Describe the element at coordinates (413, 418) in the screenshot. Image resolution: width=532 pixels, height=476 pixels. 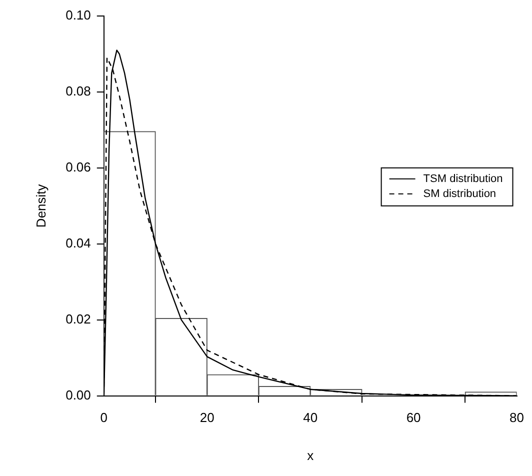
I see `x-tick-label: 60` at that location.